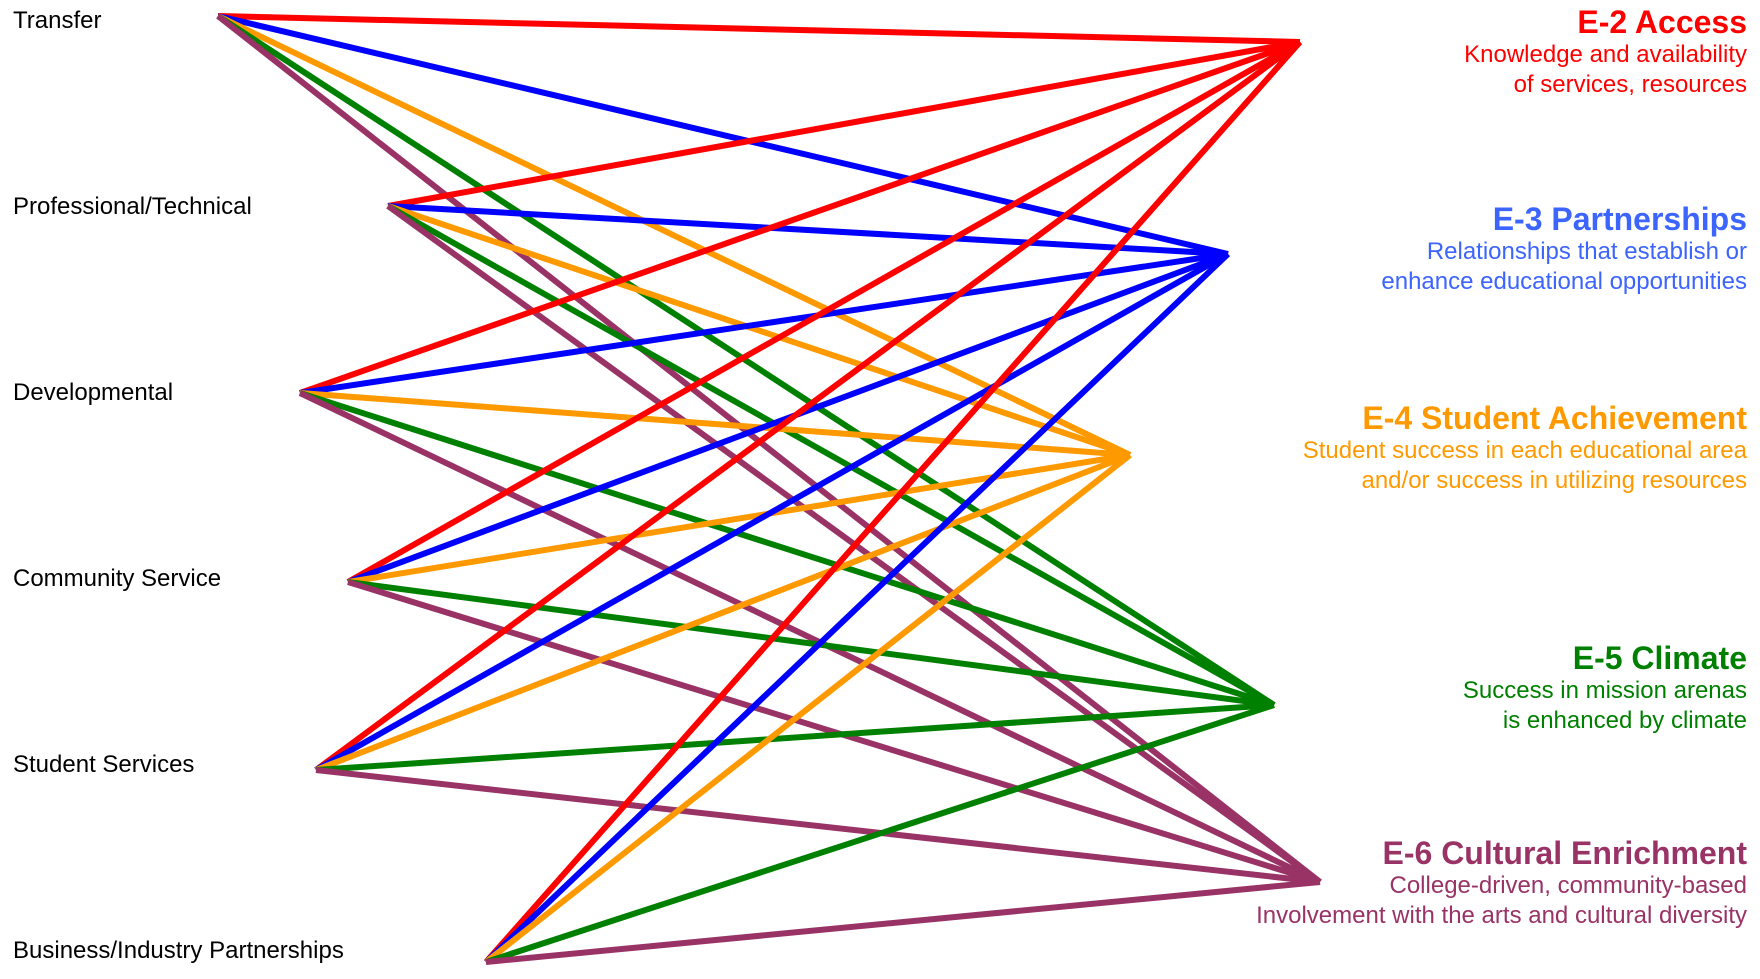 This screenshot has width=1760, height=979. What do you see at coordinates (795, 737) in the screenshot?
I see `connection-line-student-e5` at bounding box center [795, 737].